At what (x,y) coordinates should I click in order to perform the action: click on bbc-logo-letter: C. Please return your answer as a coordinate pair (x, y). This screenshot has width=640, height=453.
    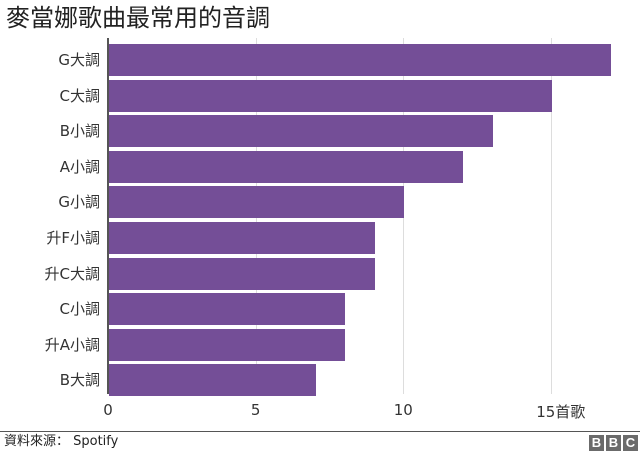
    Looking at the image, I should click on (630, 443).